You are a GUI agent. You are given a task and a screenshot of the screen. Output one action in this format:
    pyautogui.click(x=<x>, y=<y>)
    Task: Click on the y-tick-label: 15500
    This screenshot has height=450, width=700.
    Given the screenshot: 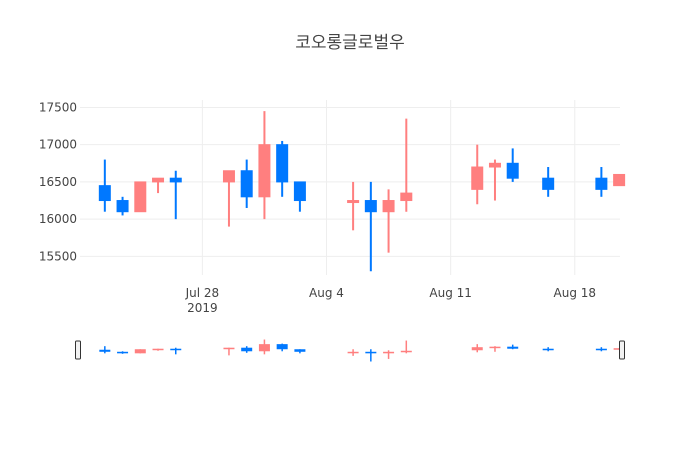 What is the action you would take?
    pyautogui.click(x=58, y=256)
    